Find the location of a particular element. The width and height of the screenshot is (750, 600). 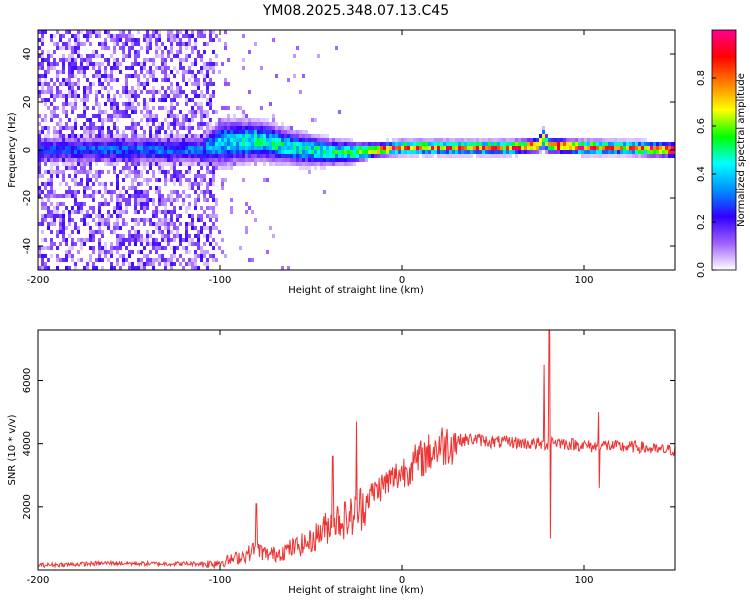

spectrogram-cell-1914 is located at coordinates (198, 160).